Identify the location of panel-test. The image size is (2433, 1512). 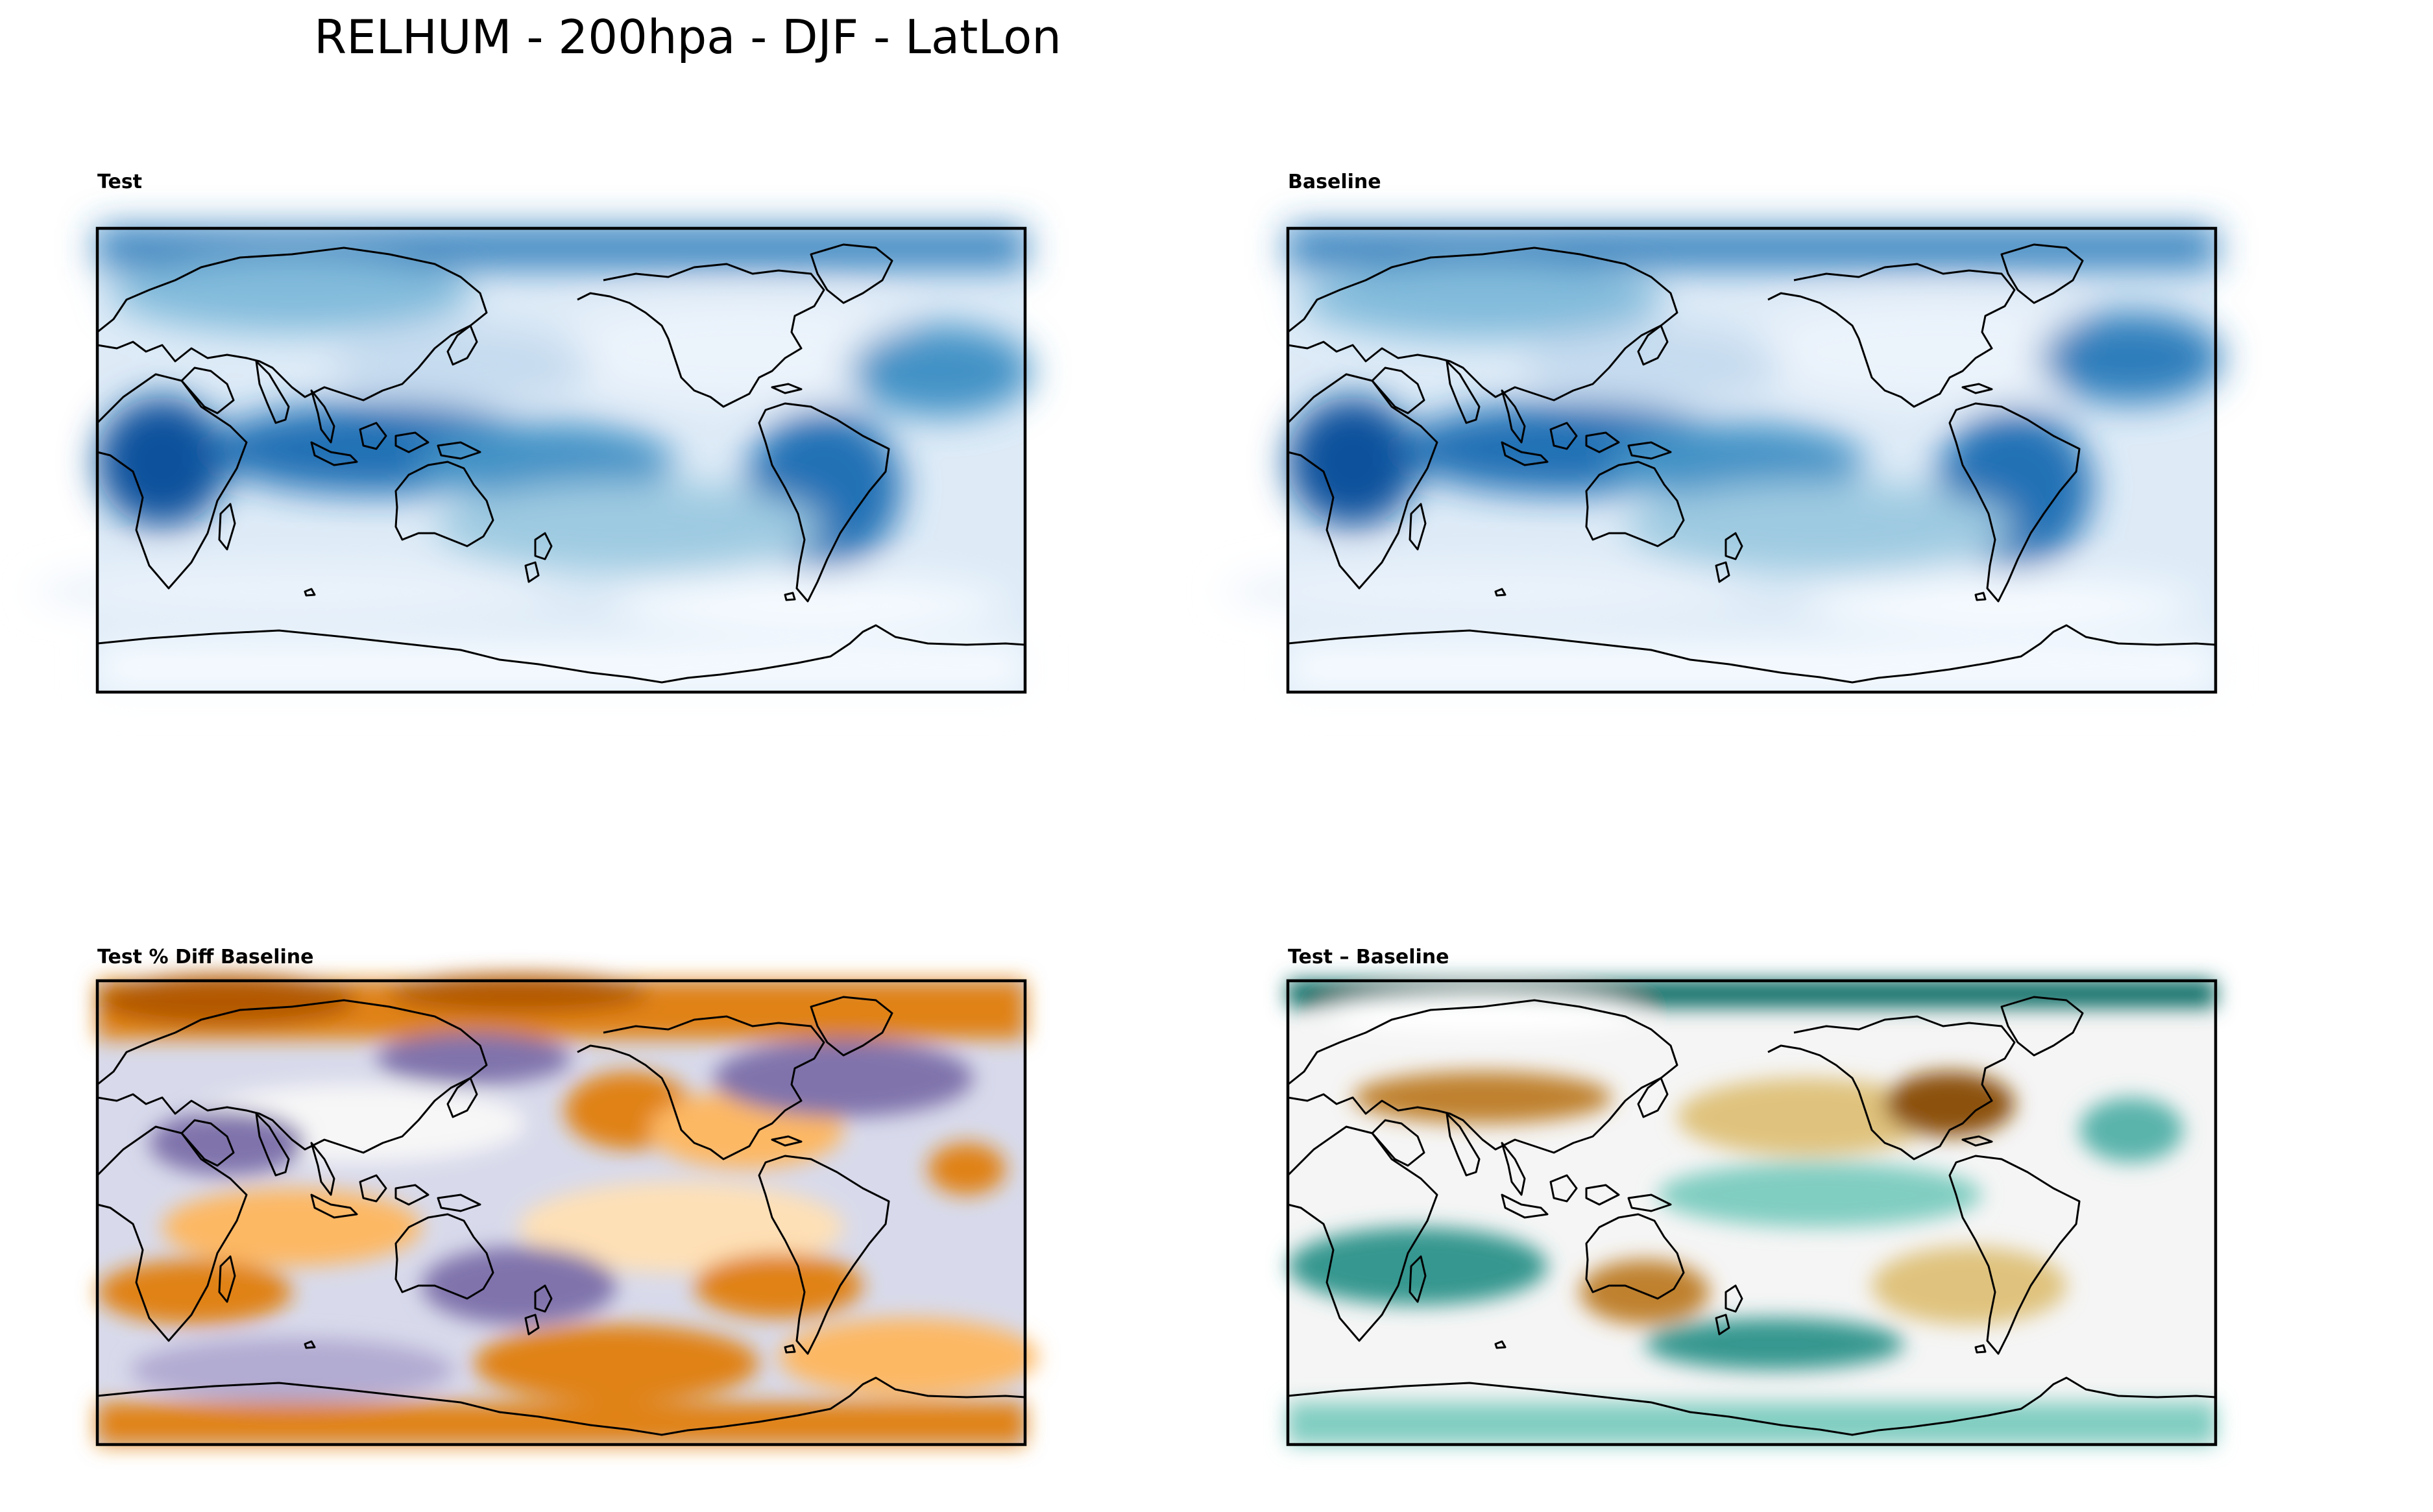
(532, 460).